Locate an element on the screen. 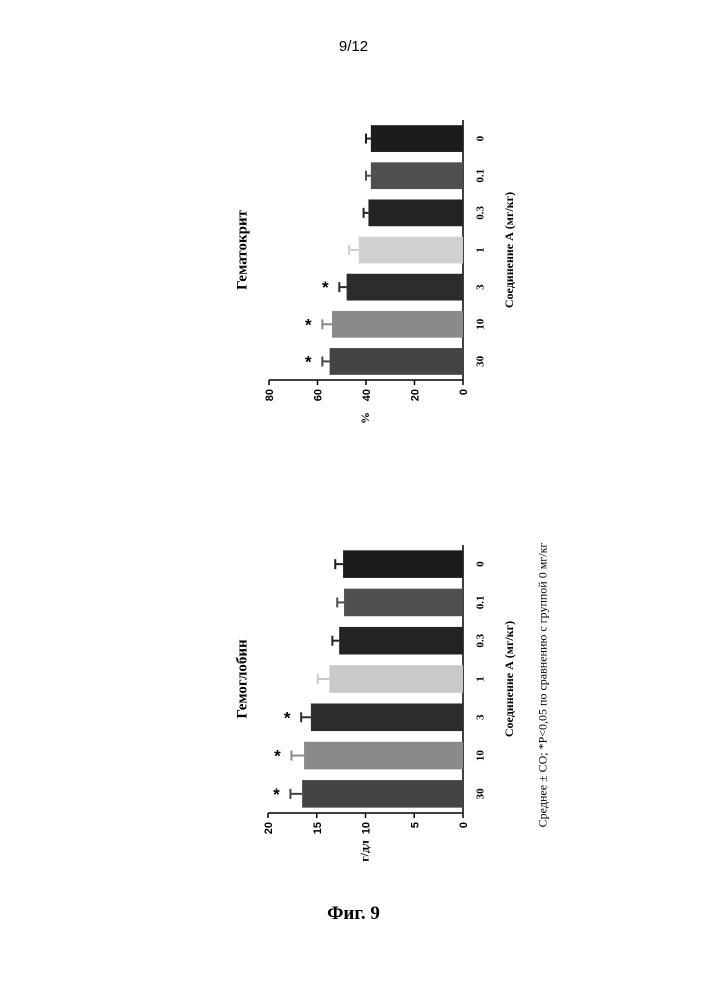 Image resolution: width=707 pixels, height=1000 pixels. chart1-category-label-5: 10 is located at coordinates (481, 324).